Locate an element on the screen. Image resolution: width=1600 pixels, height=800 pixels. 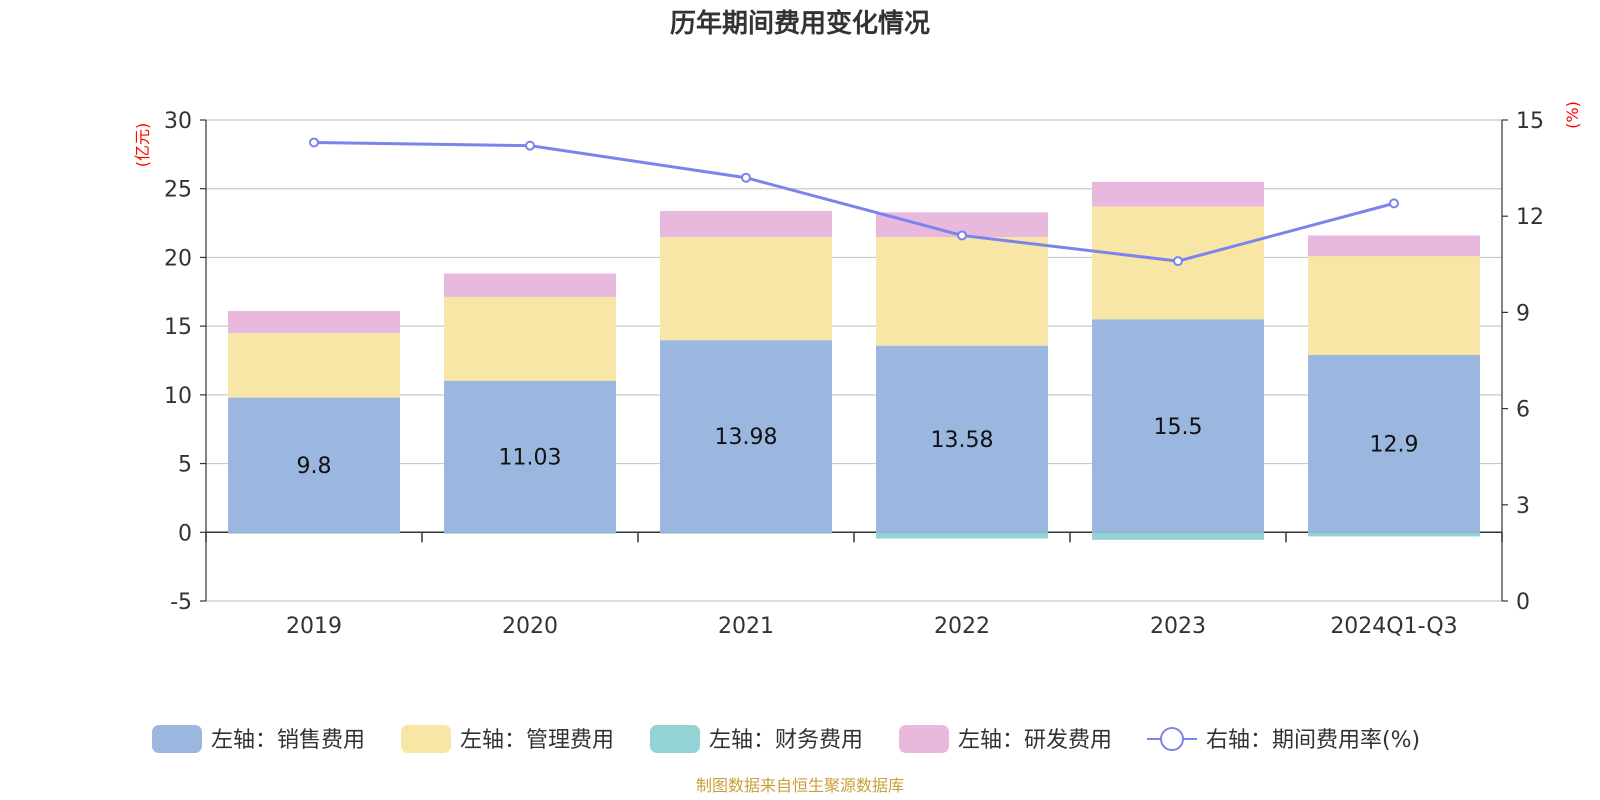
bar-value-label: 13.58 is located at coordinates (962, 440).